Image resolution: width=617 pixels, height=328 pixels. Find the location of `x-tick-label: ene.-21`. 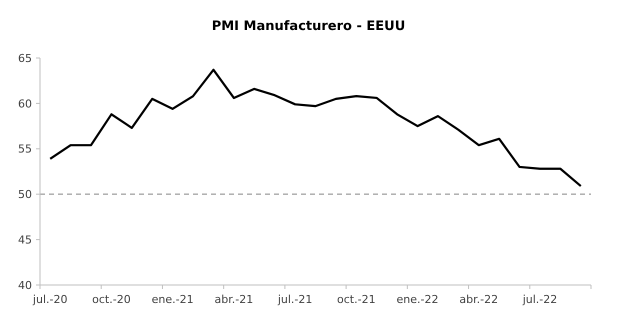

x-tick-label: ene.-21 is located at coordinates (173, 299).